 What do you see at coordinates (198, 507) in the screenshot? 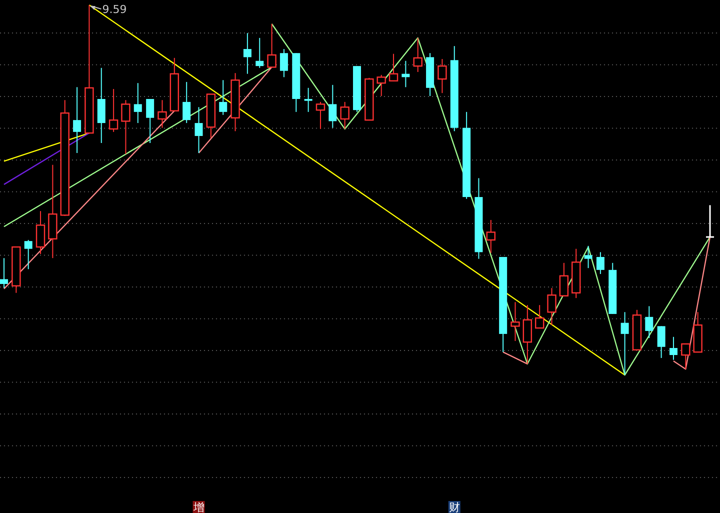
I see `text: 增` at bounding box center [198, 507].